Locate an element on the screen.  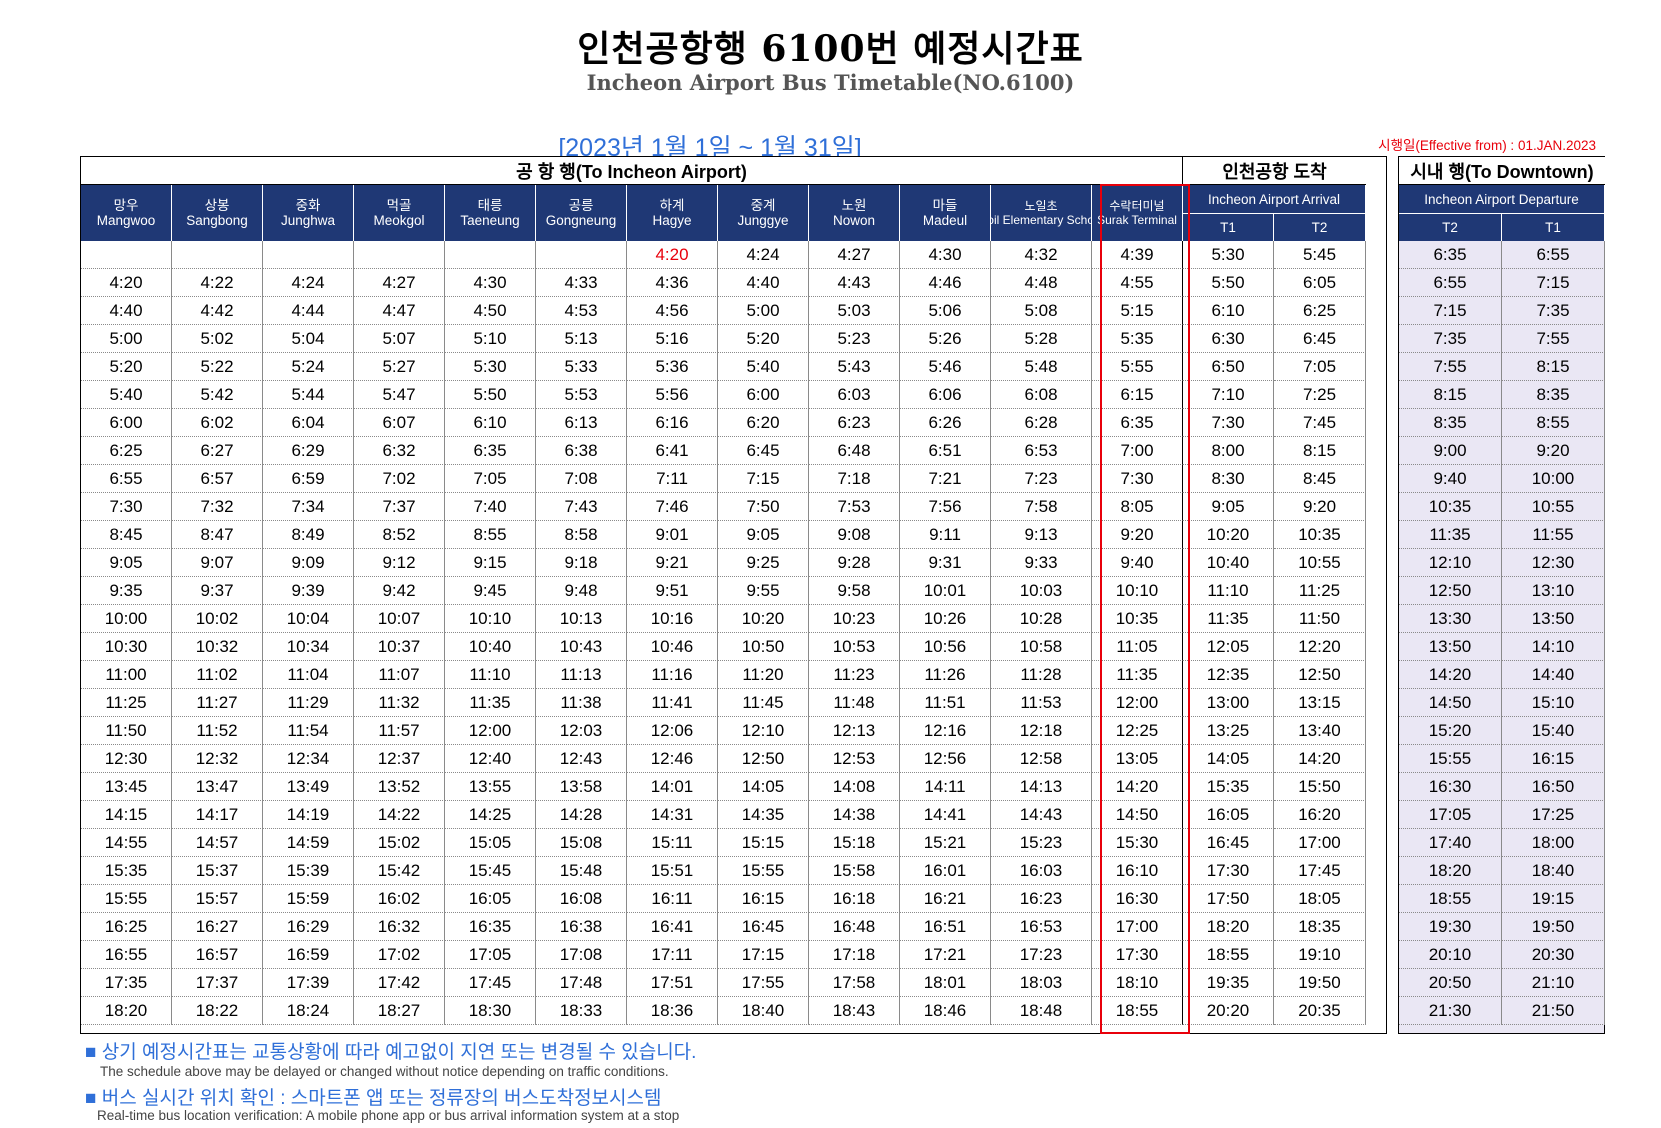
table-cell: 11:04 is located at coordinates (308, 675).